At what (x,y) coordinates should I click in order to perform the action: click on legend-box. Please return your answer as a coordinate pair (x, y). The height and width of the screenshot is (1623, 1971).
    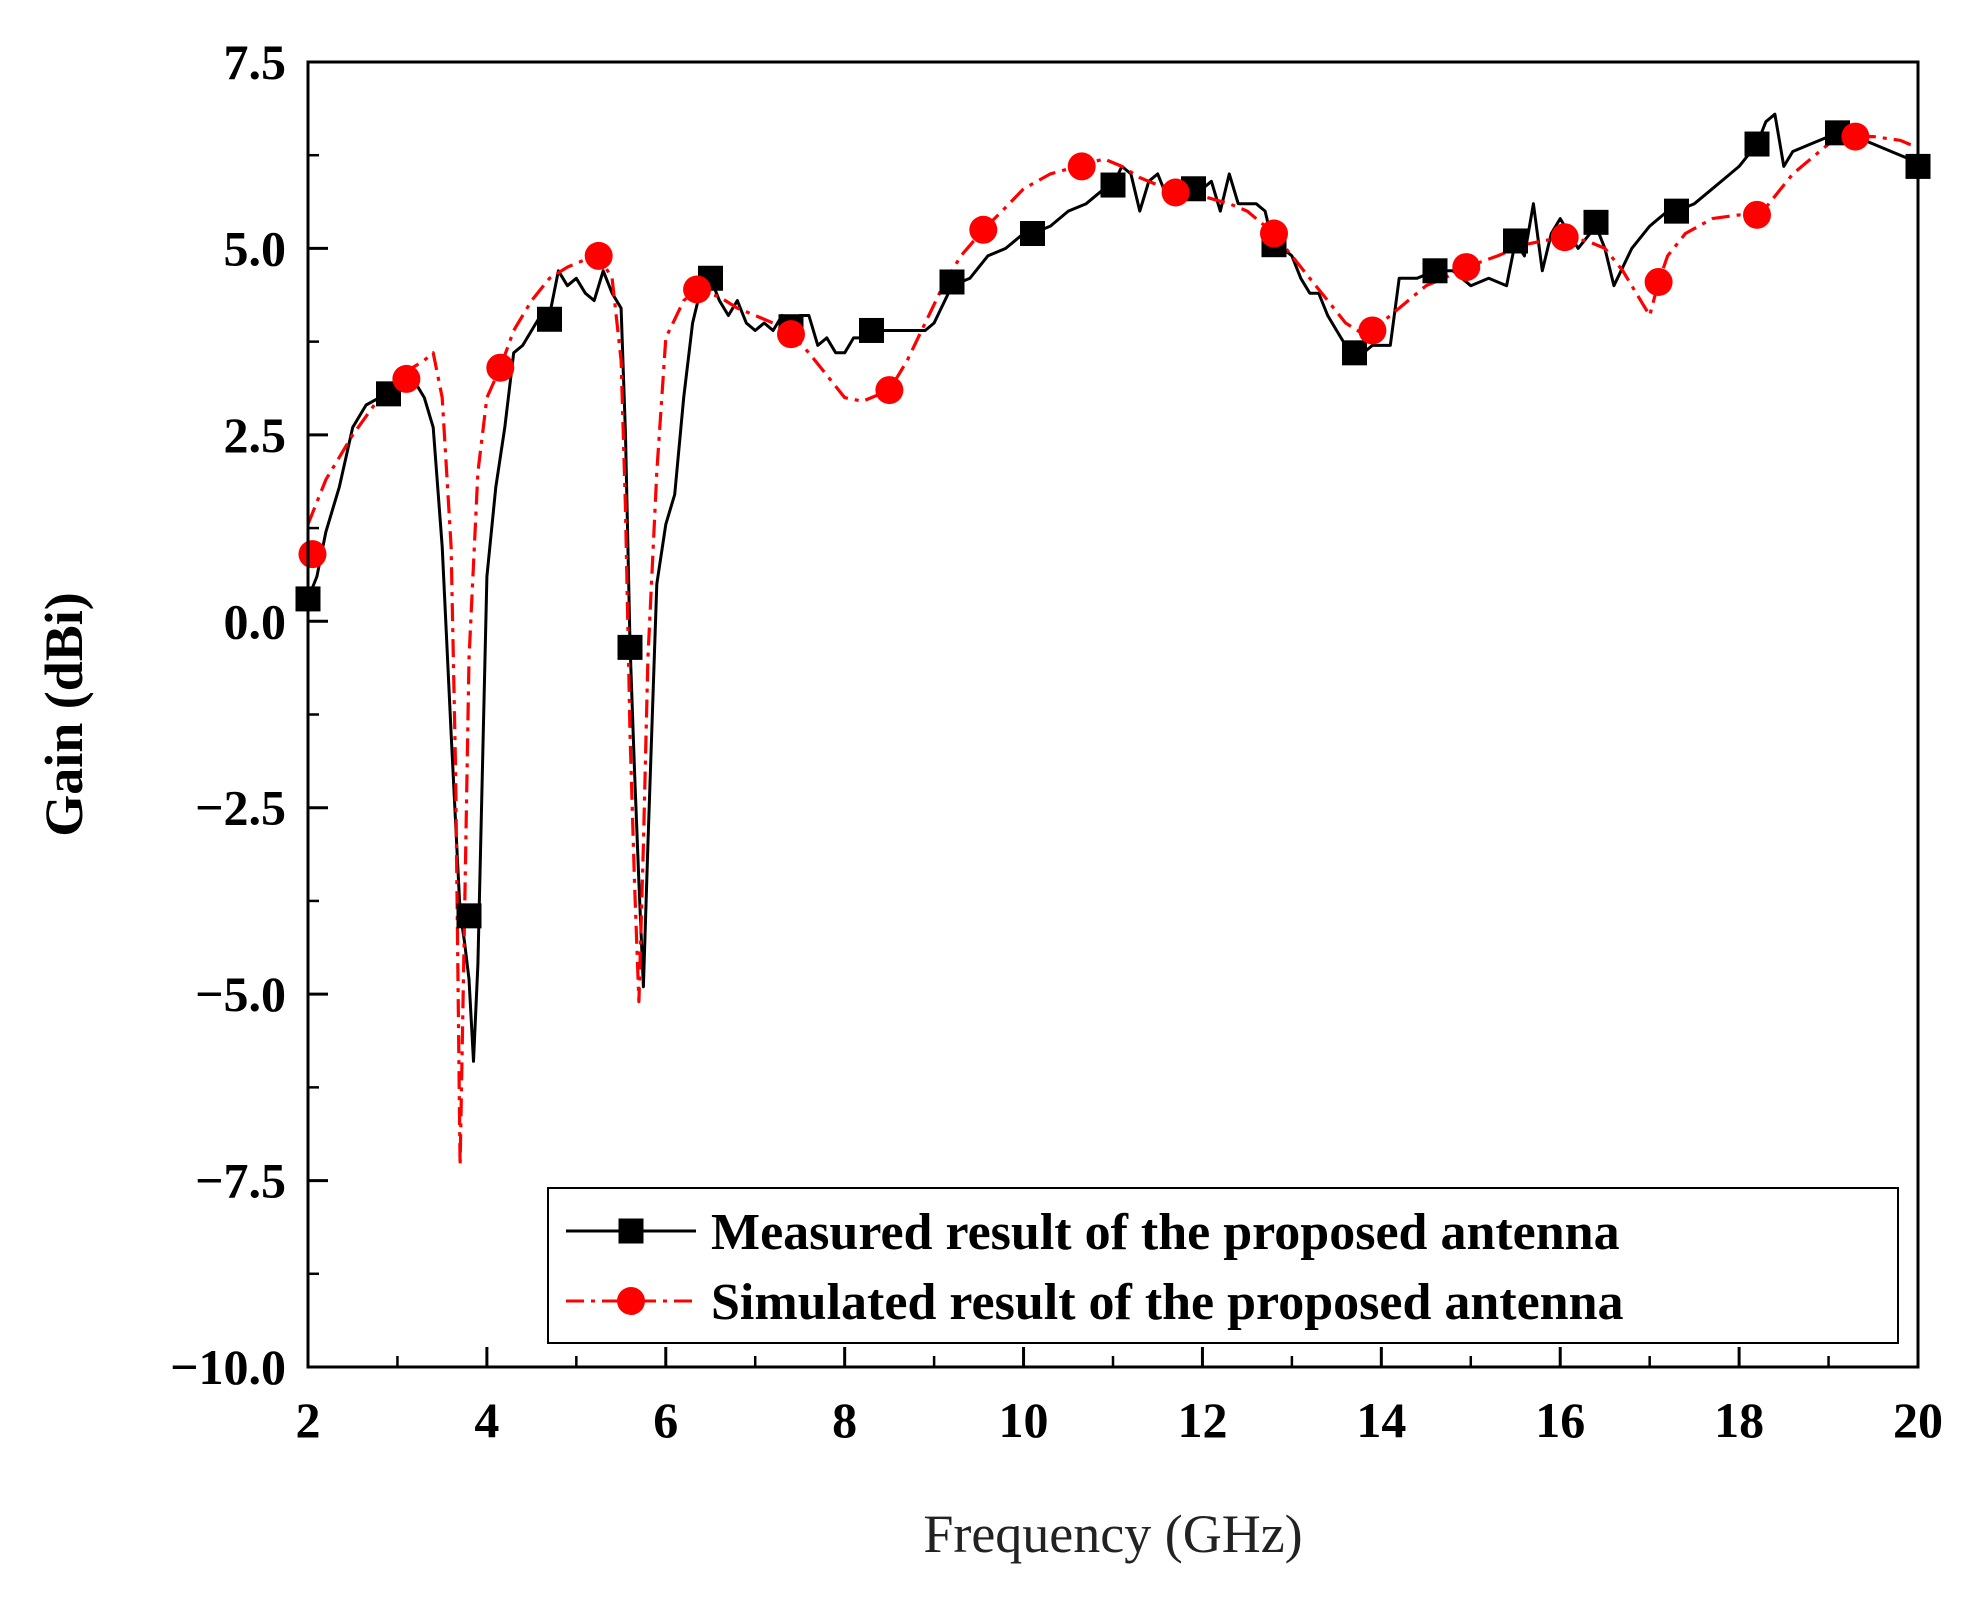
    Looking at the image, I should click on (1223, 1265).